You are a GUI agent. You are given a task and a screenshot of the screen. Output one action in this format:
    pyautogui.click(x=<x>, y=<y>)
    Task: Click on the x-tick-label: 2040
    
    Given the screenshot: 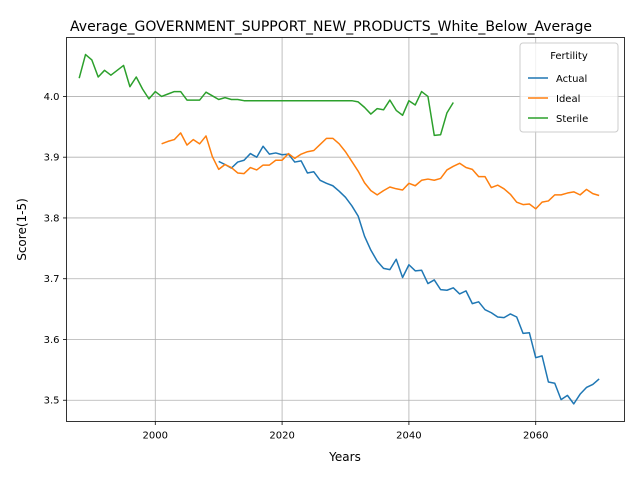 What is the action you would take?
    pyautogui.click(x=408, y=436)
    